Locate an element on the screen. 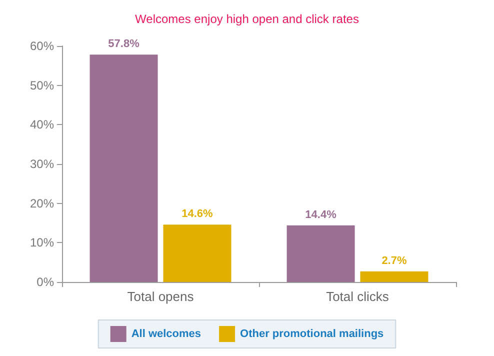 This screenshot has height=356, width=494. y-tick-label: 20% is located at coordinates (42, 203).